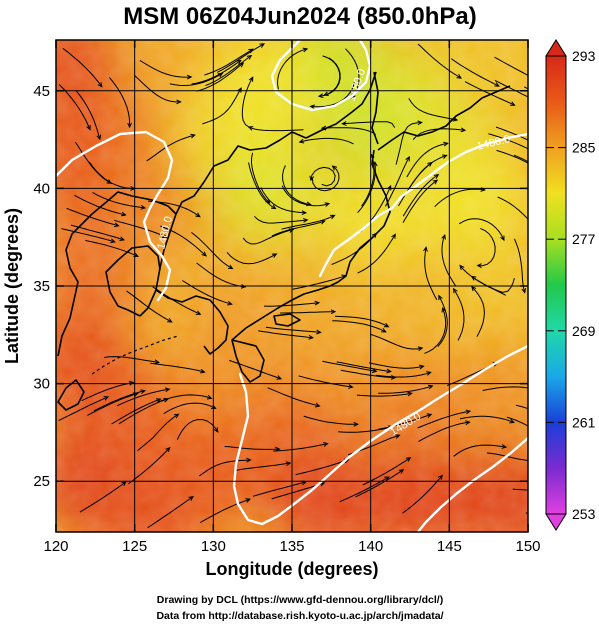  Describe the element at coordinates (133, 281) in the screenshot. I see `coastline-yellow-sea` at that location.